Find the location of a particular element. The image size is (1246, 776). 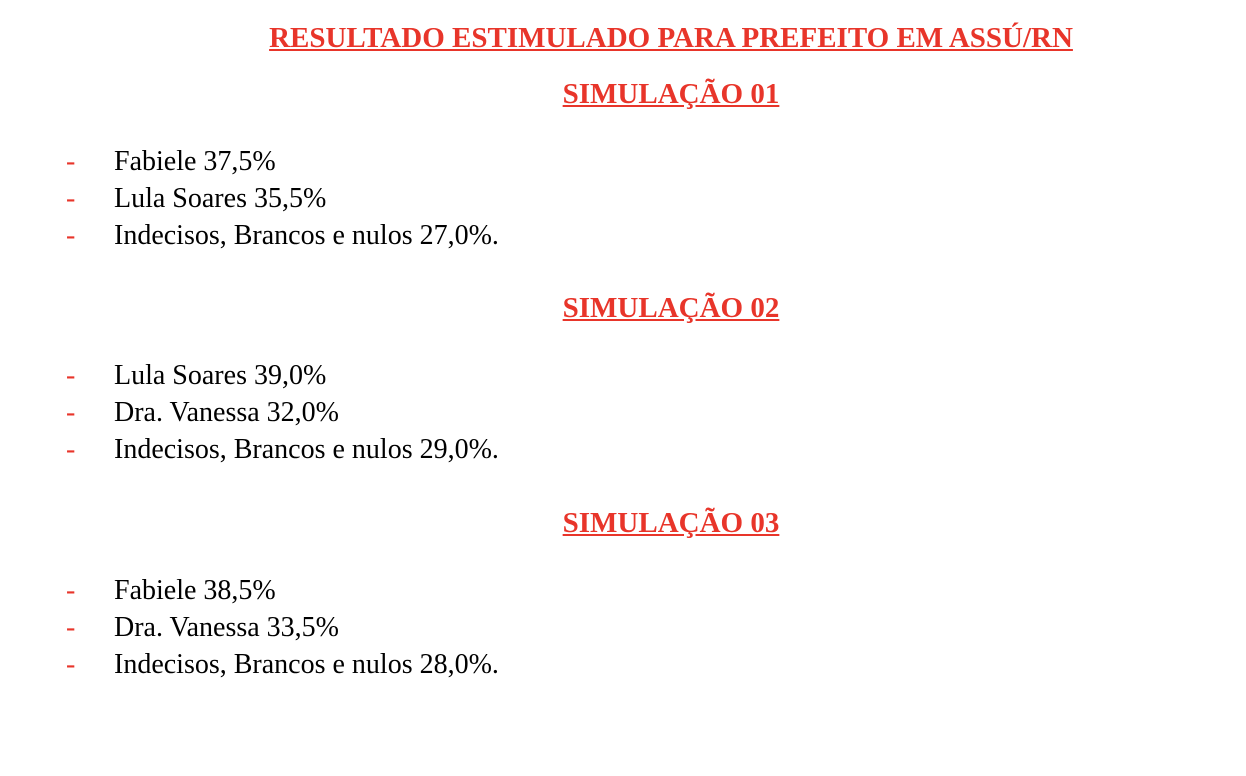

list-item: - Fabiele 37,5% is located at coordinates (171, 161).